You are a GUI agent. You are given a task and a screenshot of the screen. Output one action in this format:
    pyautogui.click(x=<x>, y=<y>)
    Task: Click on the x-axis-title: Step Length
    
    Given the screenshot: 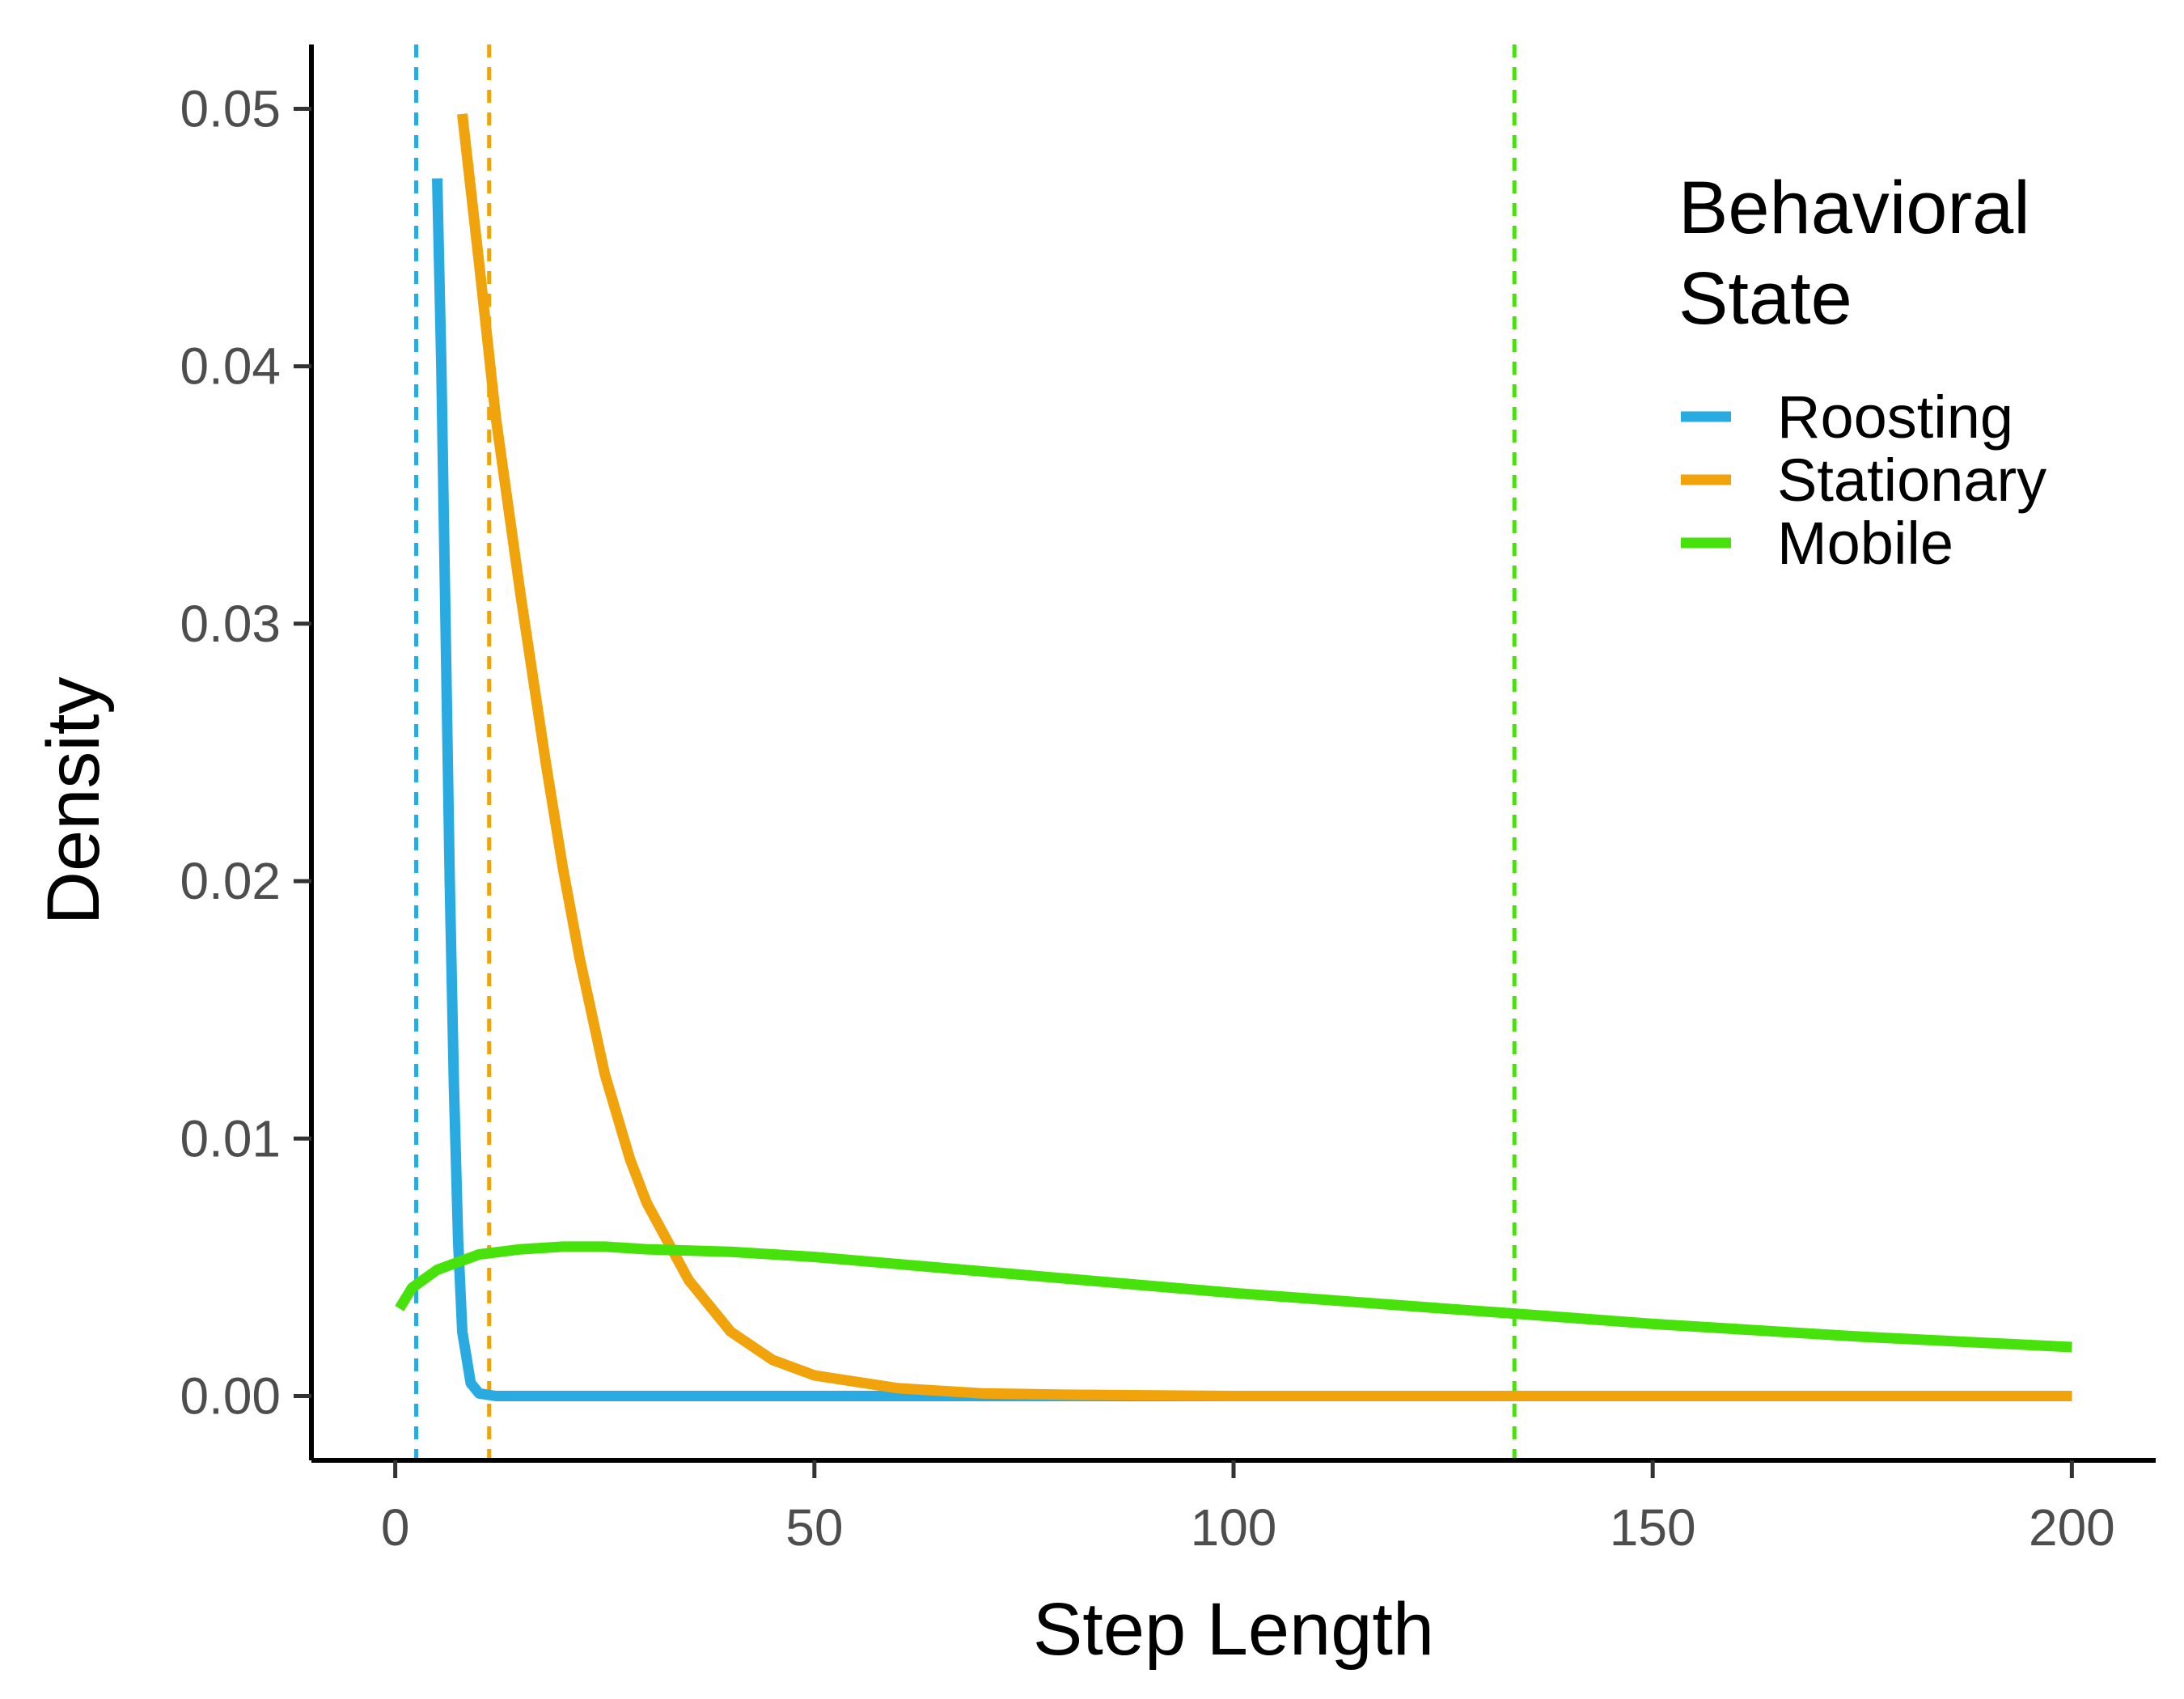 What is the action you would take?
    pyautogui.click(x=1233, y=1629)
    